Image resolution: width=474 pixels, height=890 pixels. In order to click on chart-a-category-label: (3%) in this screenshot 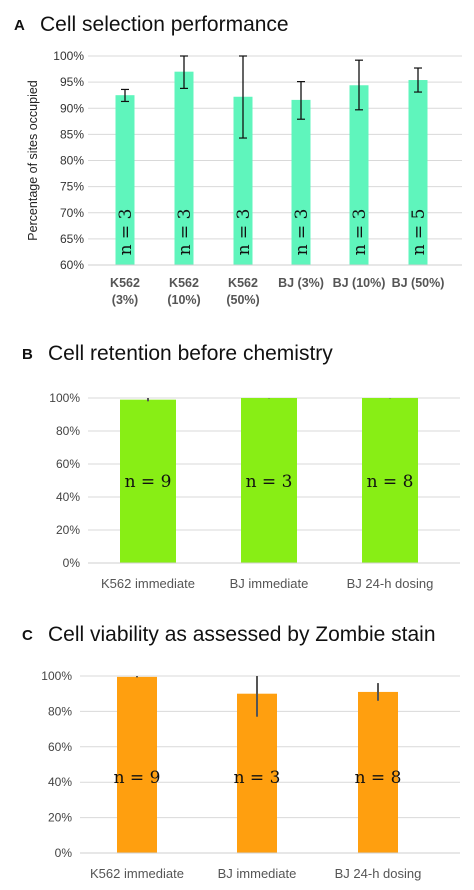, I will do `click(125, 300)`.